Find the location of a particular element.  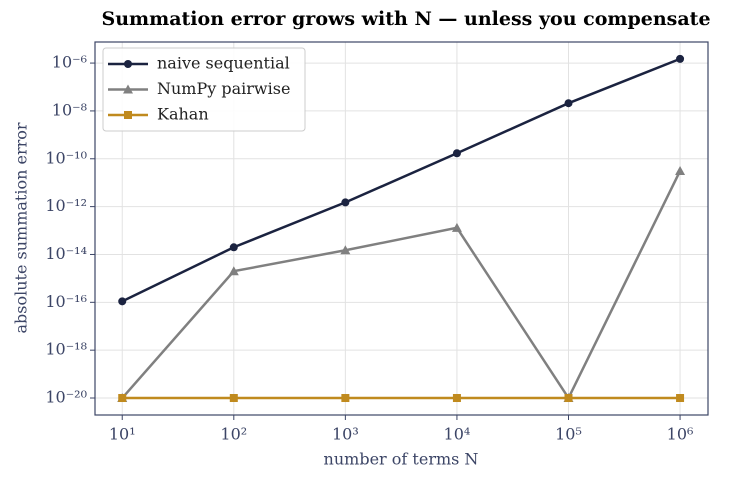

y-tick-label: 10⁻¹⁸ is located at coordinates (66, 349).